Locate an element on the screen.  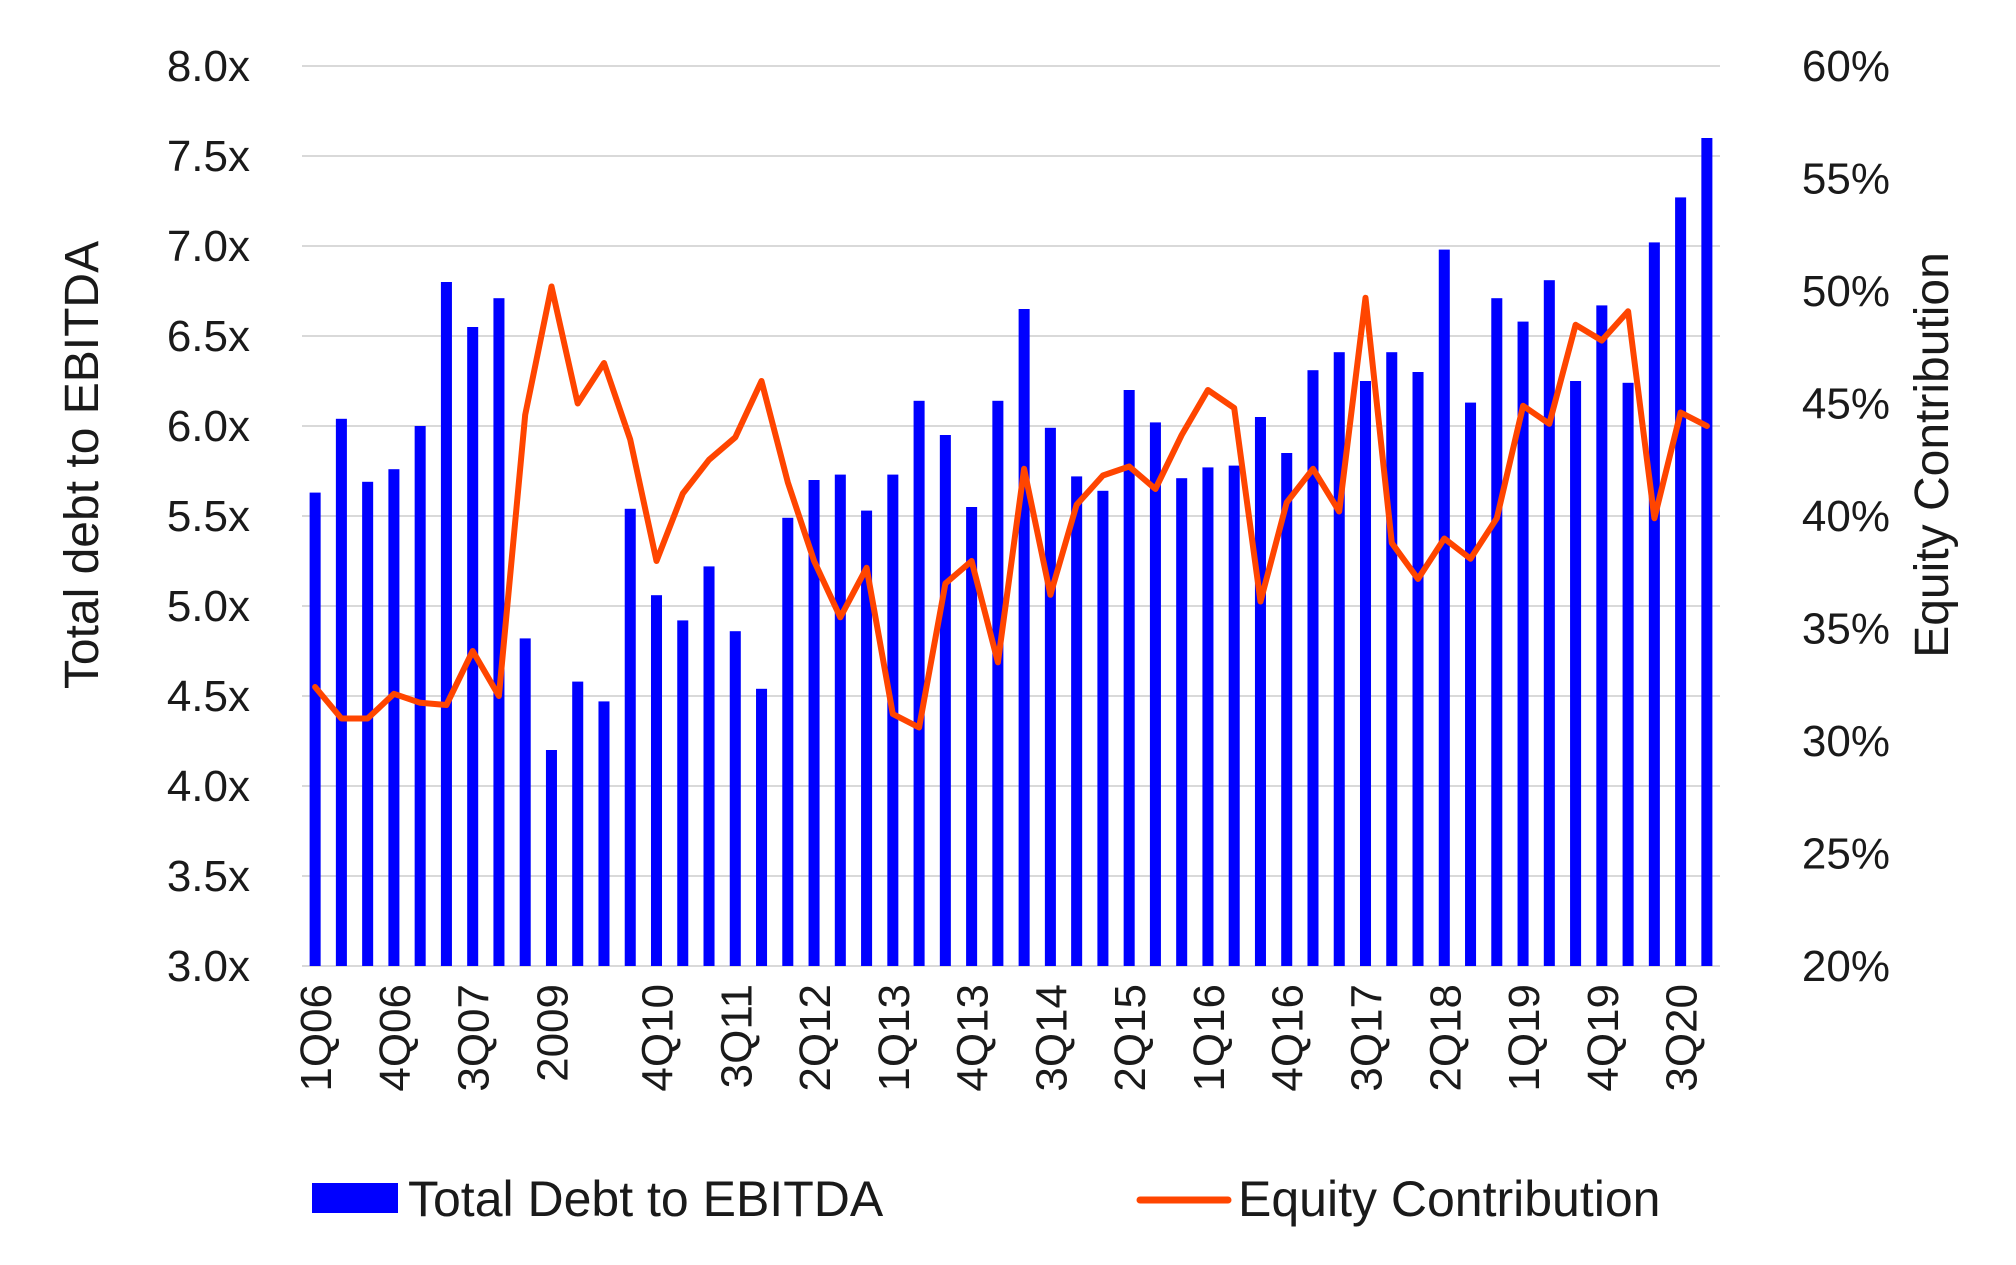
legend-line-label: Equity Contribution is located at coordinates (1449, 1199).